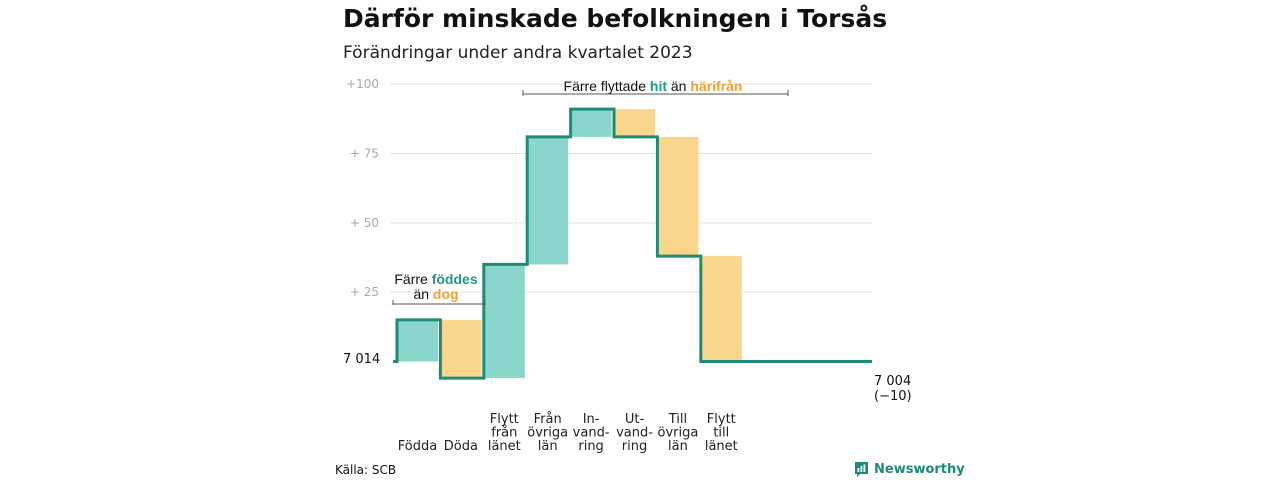 This screenshot has height=480, width=1280. I want to click on start-value-label: 7 014, so click(361, 359).